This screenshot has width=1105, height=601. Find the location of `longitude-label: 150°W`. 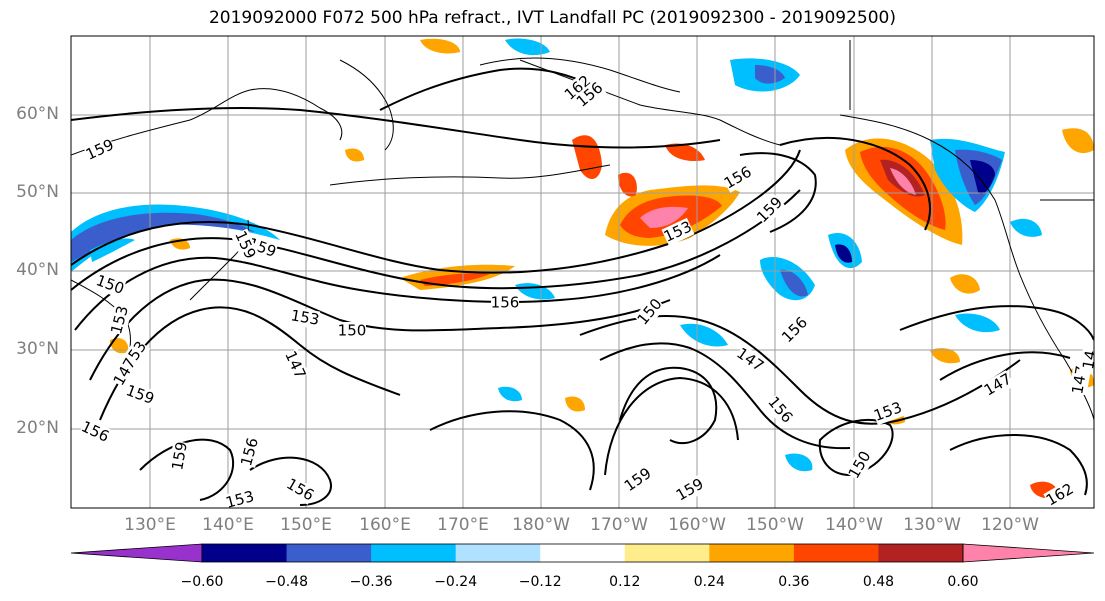

longitude-label: 150°W is located at coordinates (775, 525).